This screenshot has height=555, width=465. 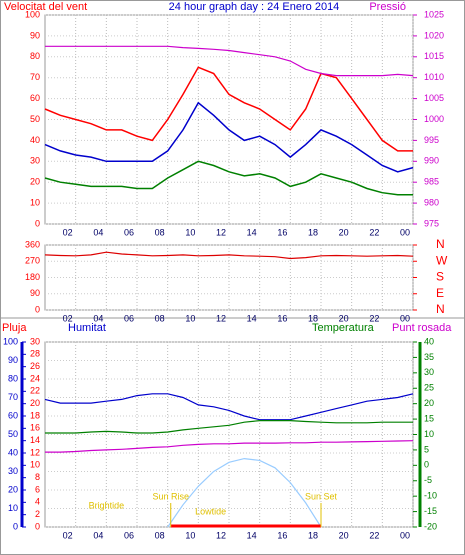 What do you see at coordinates (32, 277) in the screenshot?
I see `y-tick-label: 180` at bounding box center [32, 277].